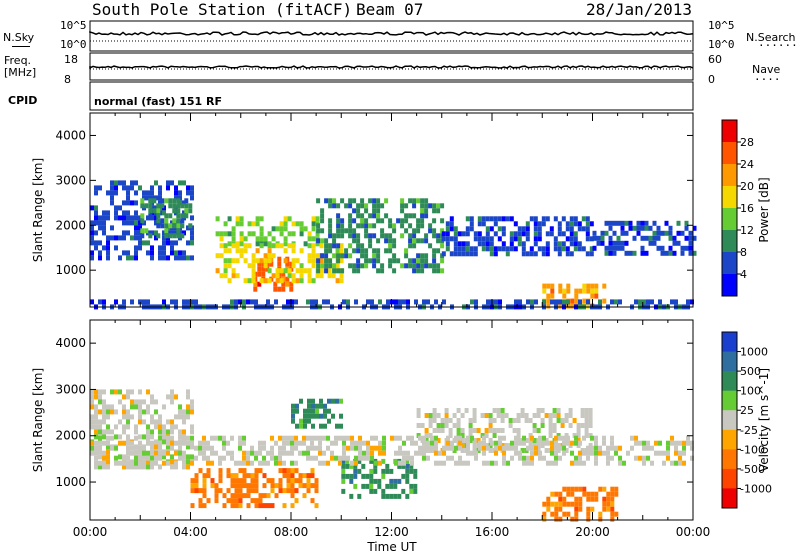  Describe the element at coordinates (754, 352) in the screenshot. I see `colorbar-tick-label: 1000` at that location.